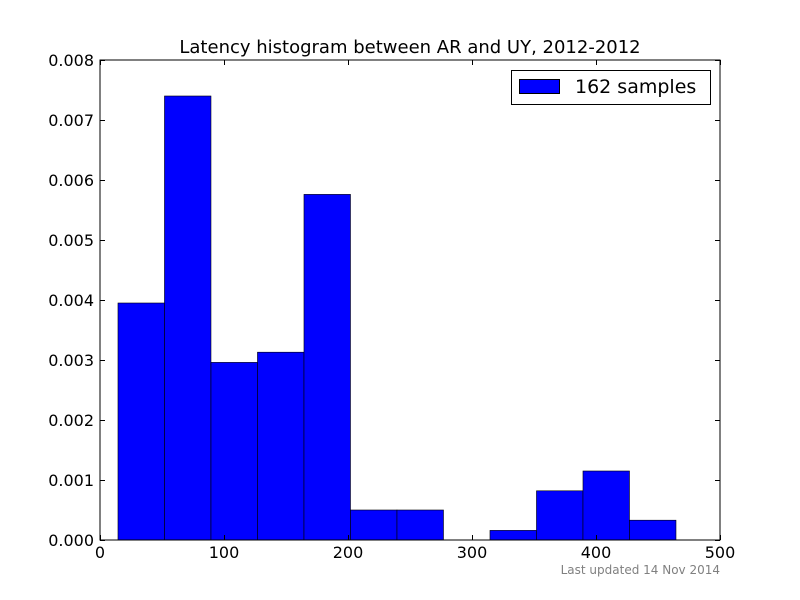 The width and height of the screenshot is (800, 600). What do you see at coordinates (640, 570) in the screenshot?
I see `last-updated-note: Last updated 14 Nov 2014` at bounding box center [640, 570].